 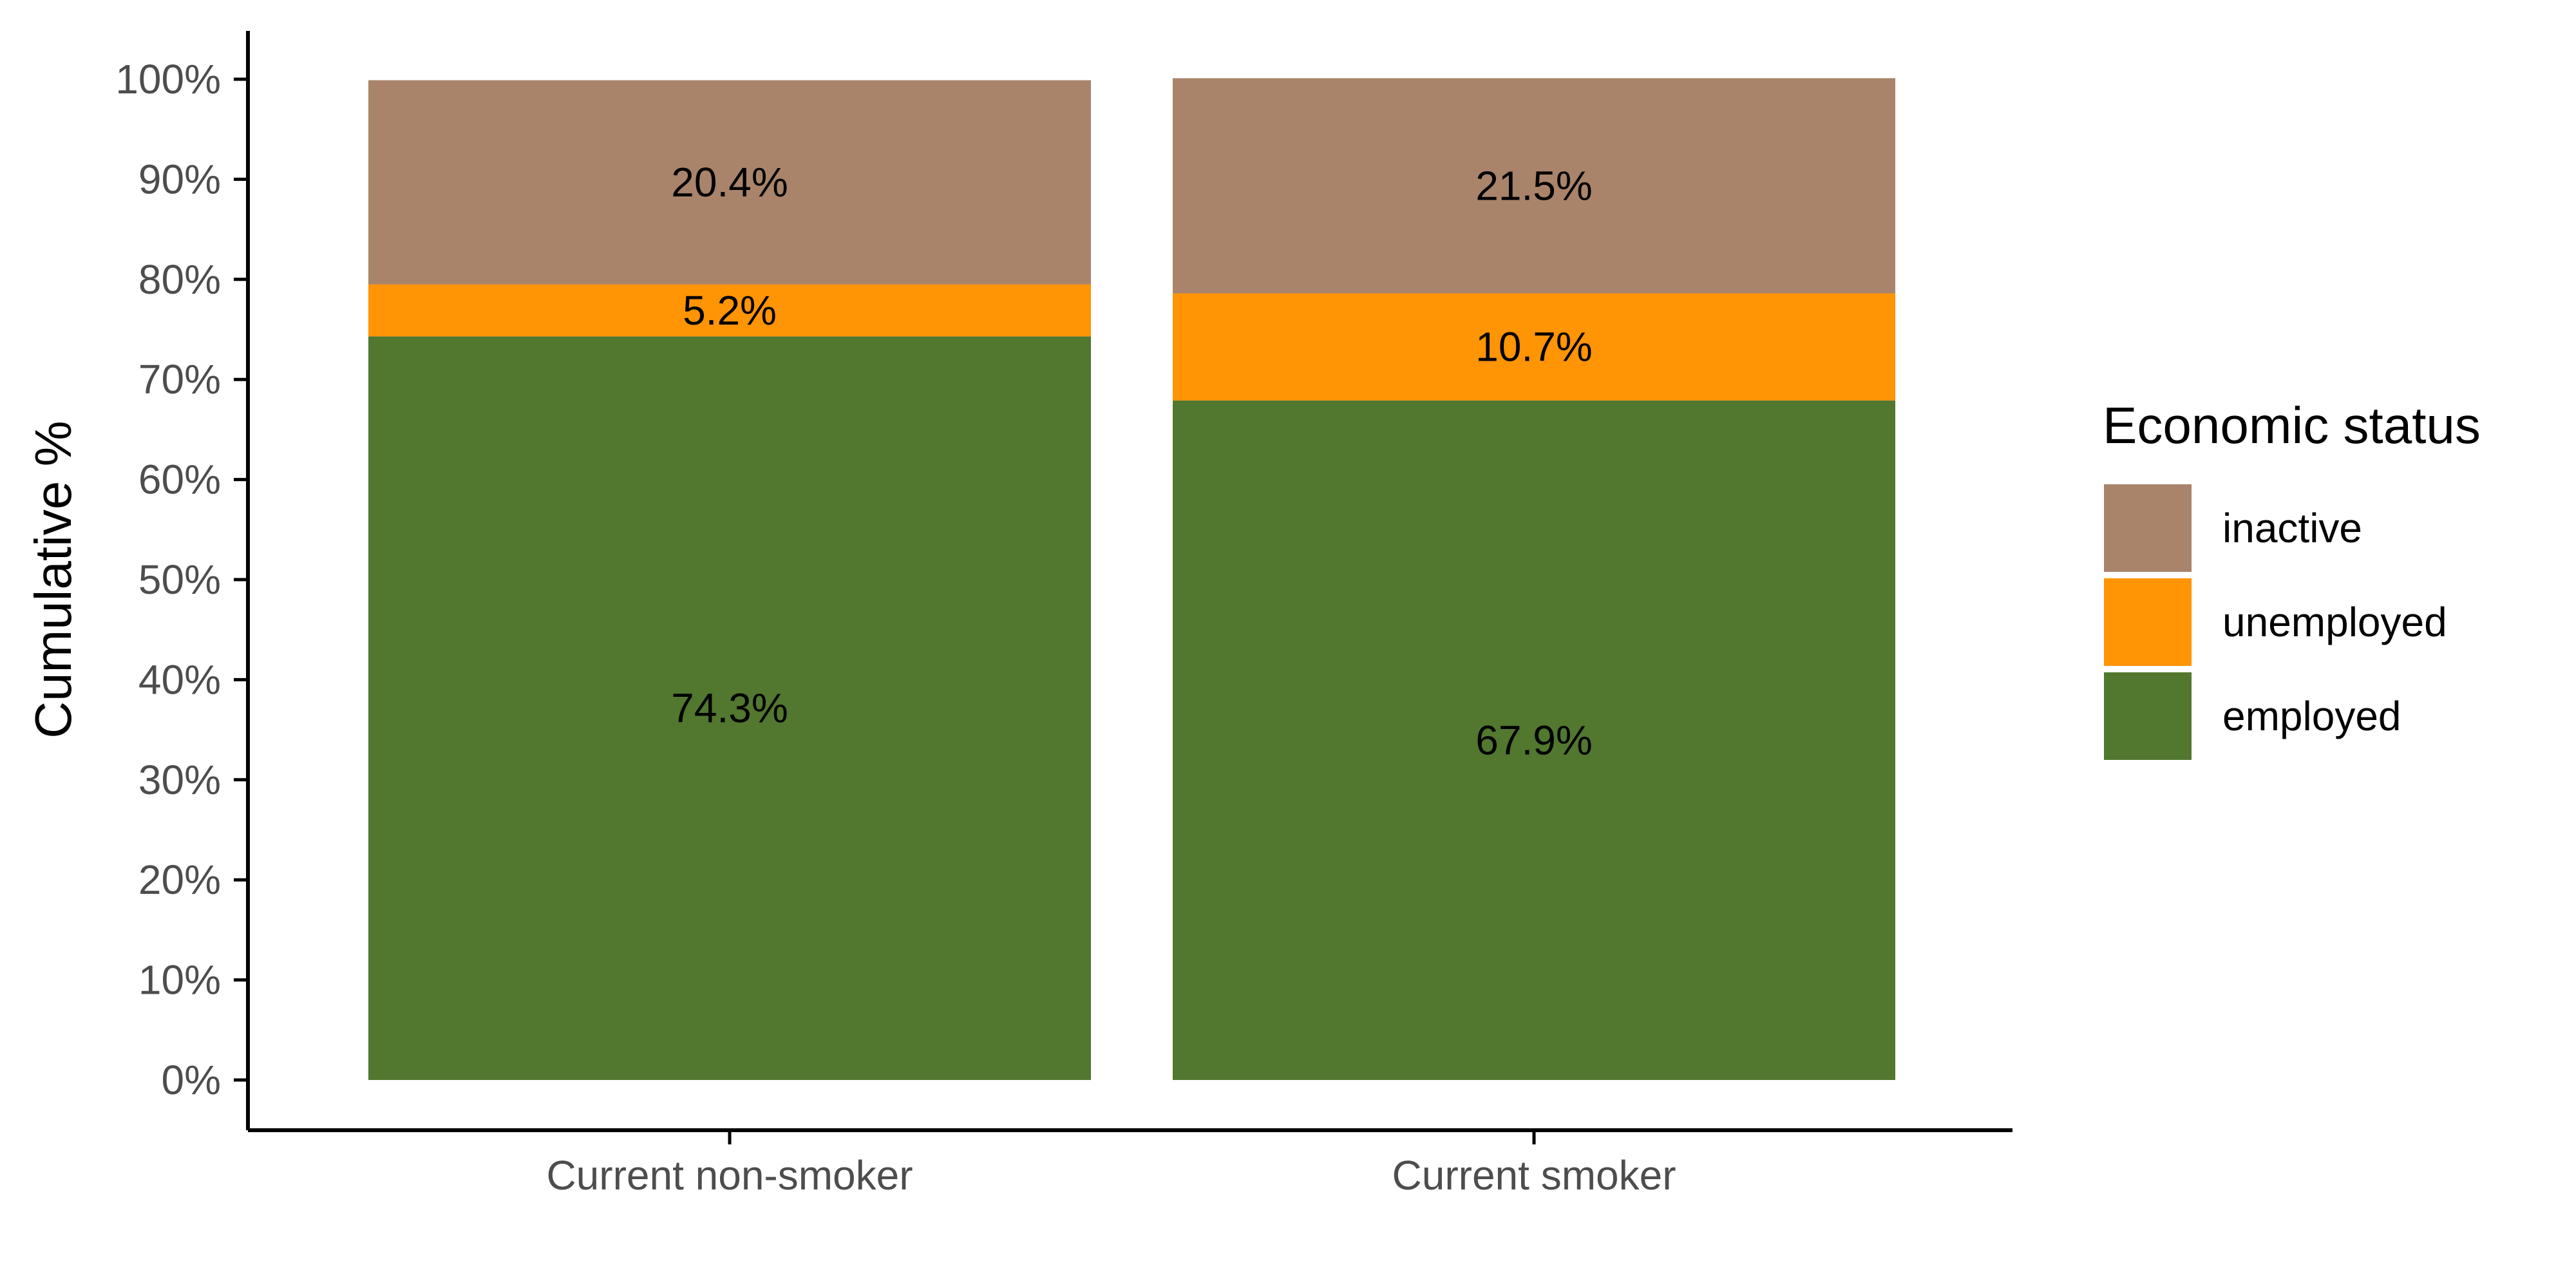 I want to click on data-label-current-non-smoker-inactive: 20.4%, so click(x=729, y=182).